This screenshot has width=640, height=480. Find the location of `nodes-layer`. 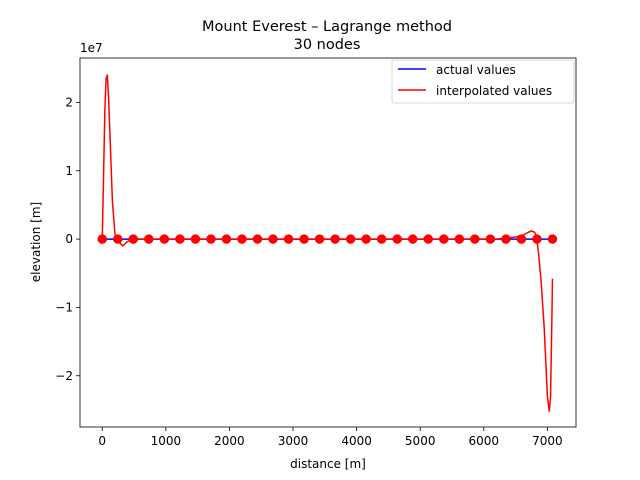

nodes-layer is located at coordinates (327, 239).